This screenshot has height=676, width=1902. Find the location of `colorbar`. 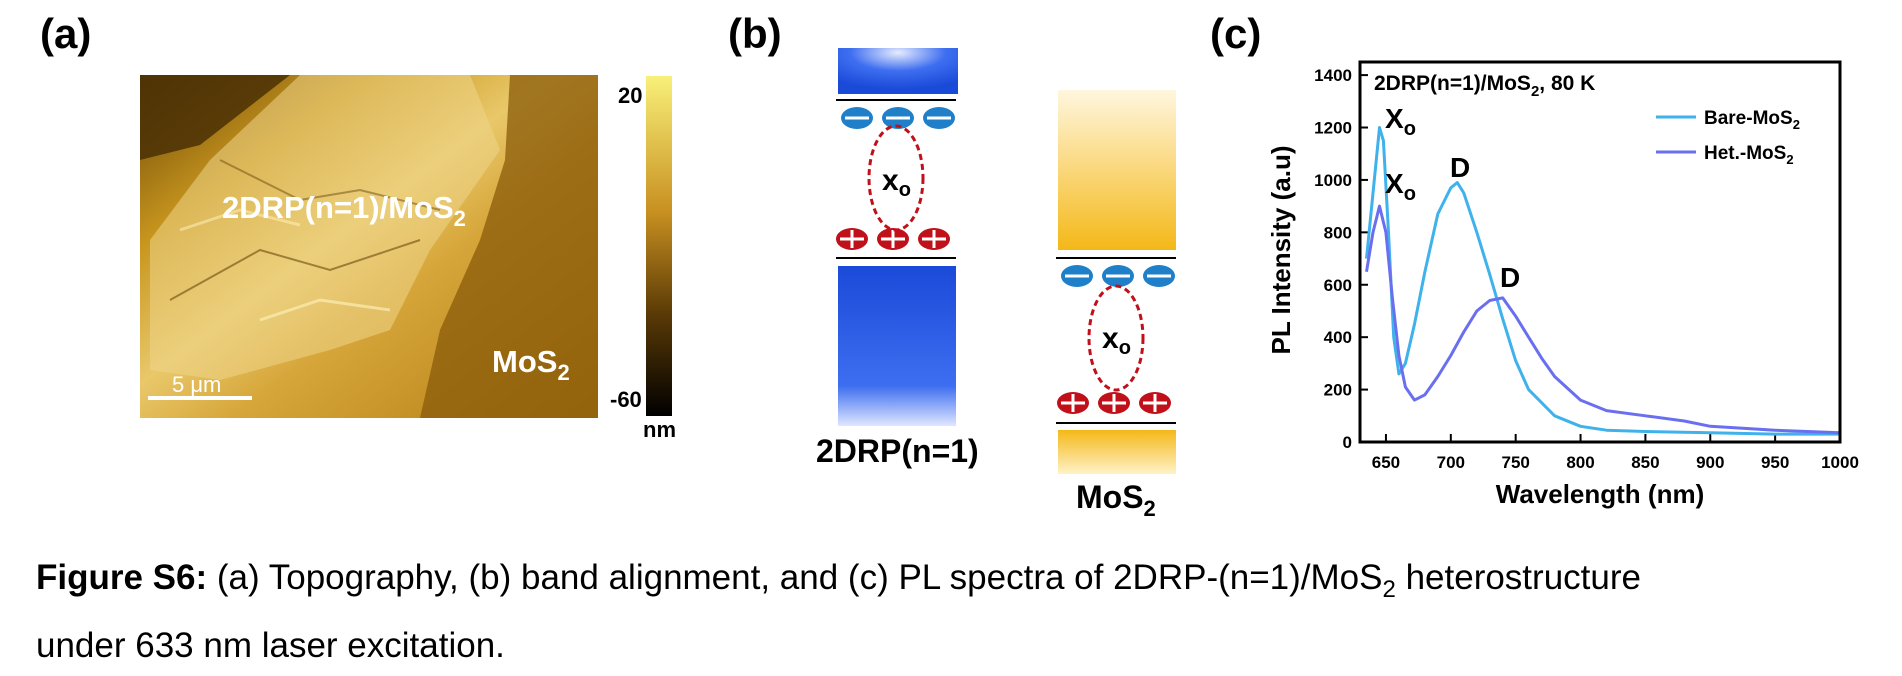

colorbar is located at coordinates (659, 246).